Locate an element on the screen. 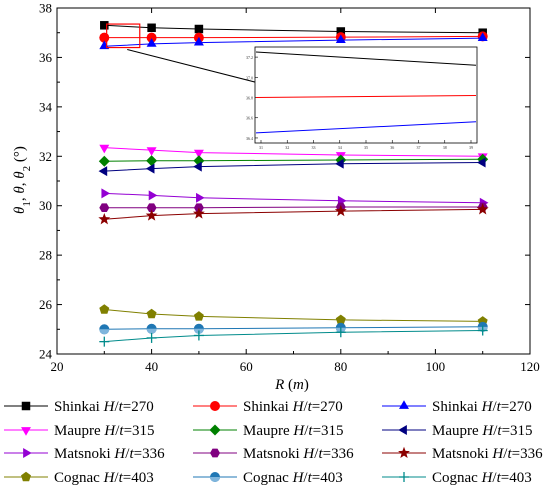  y-tick-label: 36 is located at coordinates (46, 57).